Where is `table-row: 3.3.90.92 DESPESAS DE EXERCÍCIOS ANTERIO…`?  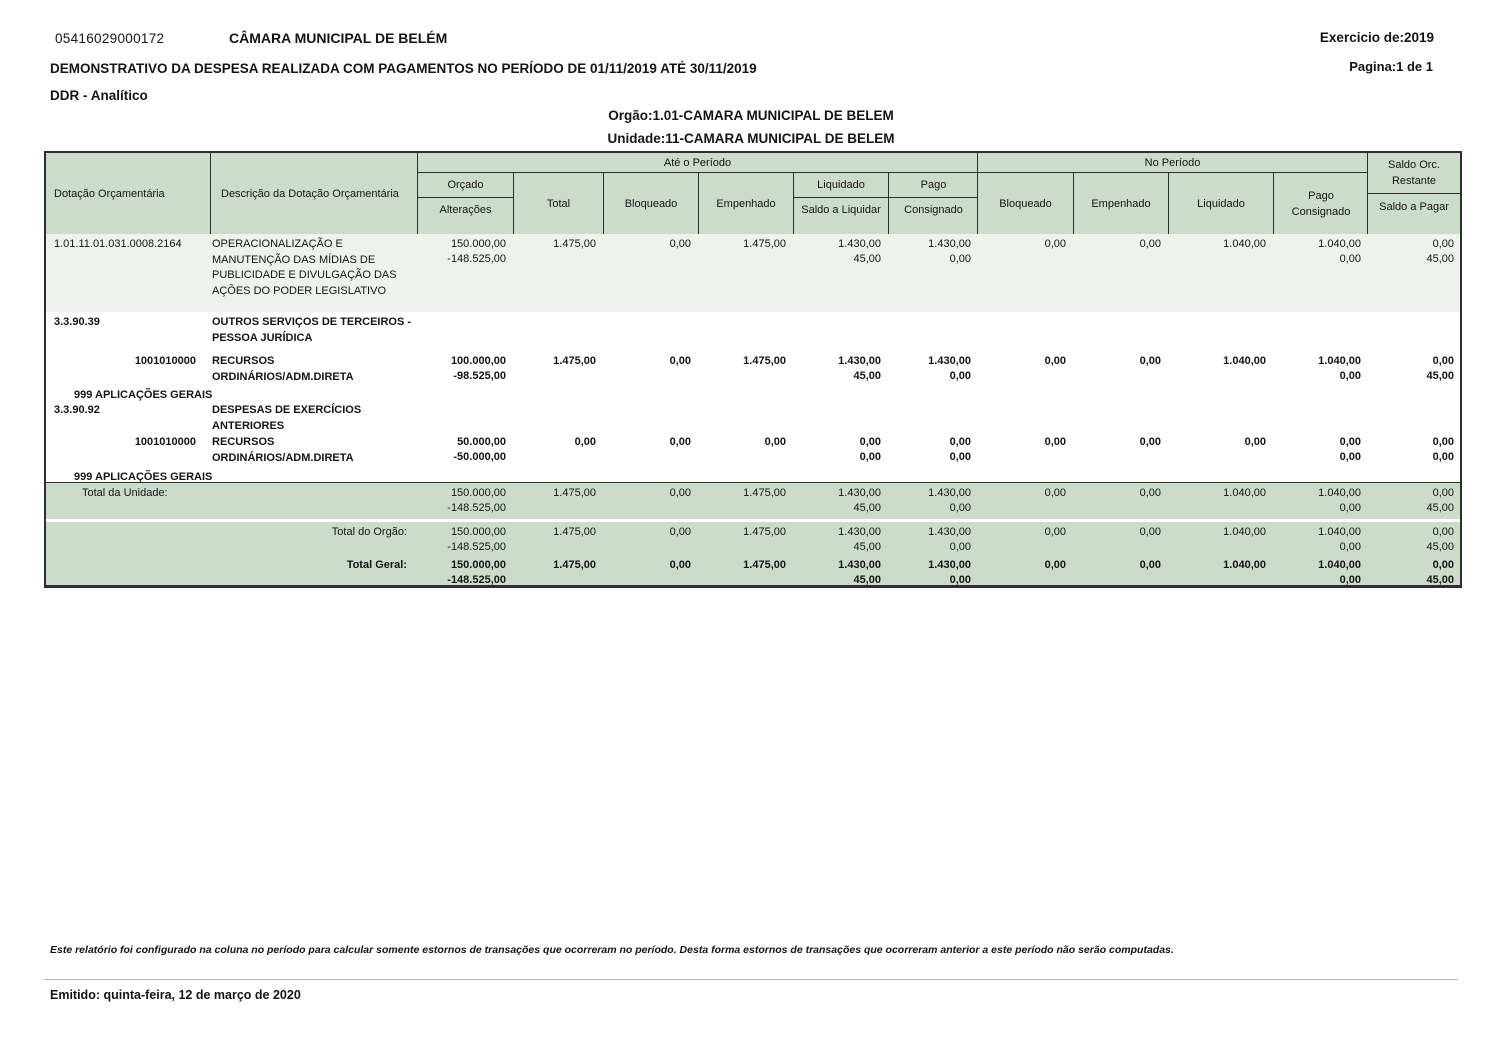 table-row: 3.3.90.92 DESPESAS DE EXERCÍCIOS ANTERIO… is located at coordinates (753, 416).